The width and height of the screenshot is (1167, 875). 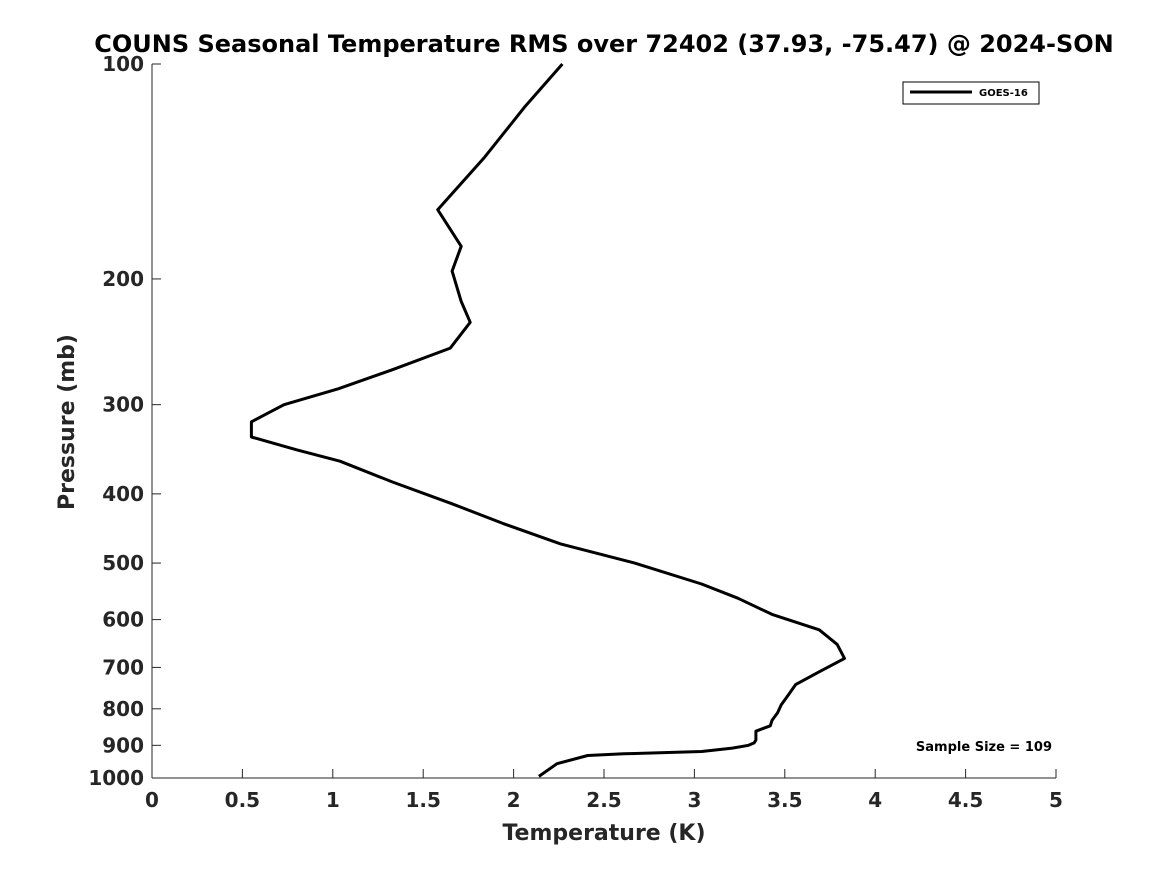 What do you see at coordinates (123, 620) in the screenshot?
I see `y-tick-label: 600` at bounding box center [123, 620].